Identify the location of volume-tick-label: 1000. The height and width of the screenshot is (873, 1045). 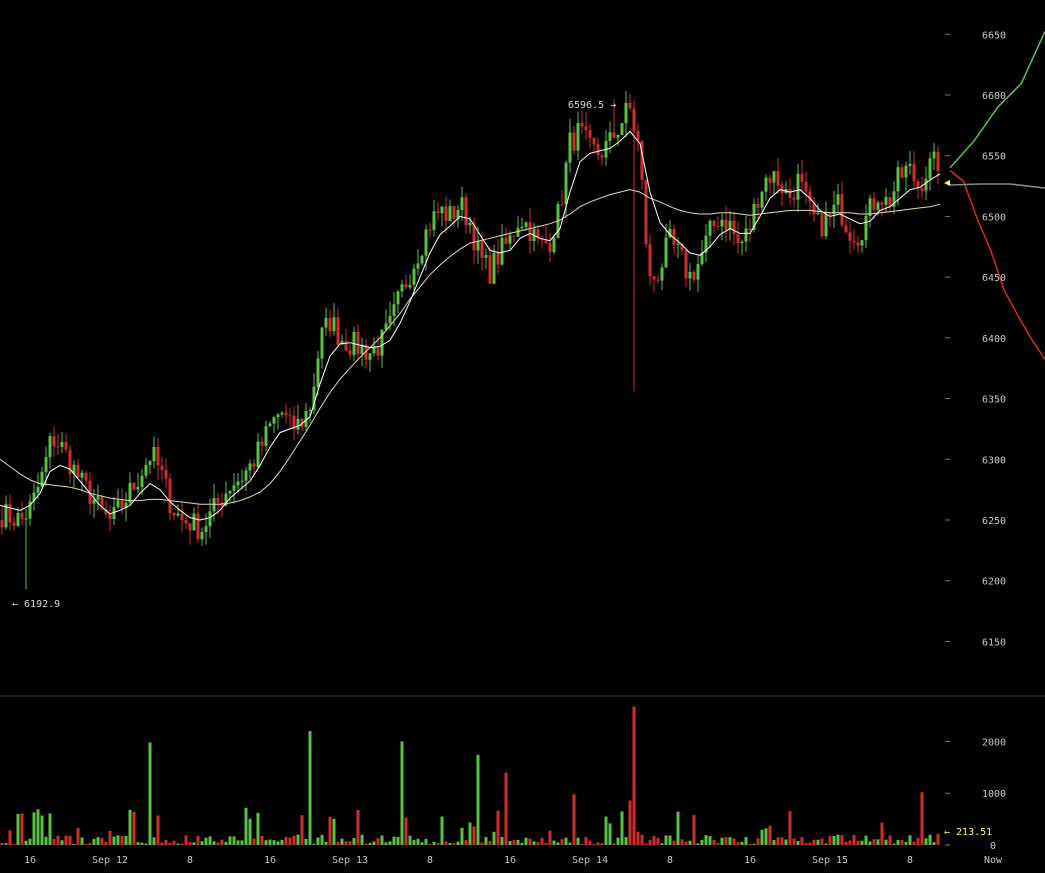
(994, 794).